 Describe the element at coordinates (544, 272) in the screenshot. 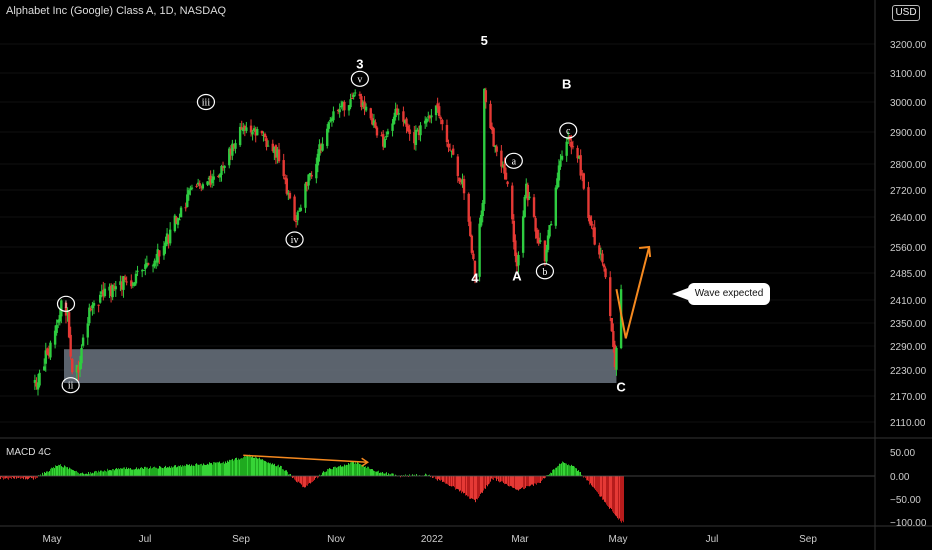

I see `wave-label-text: b` at that location.